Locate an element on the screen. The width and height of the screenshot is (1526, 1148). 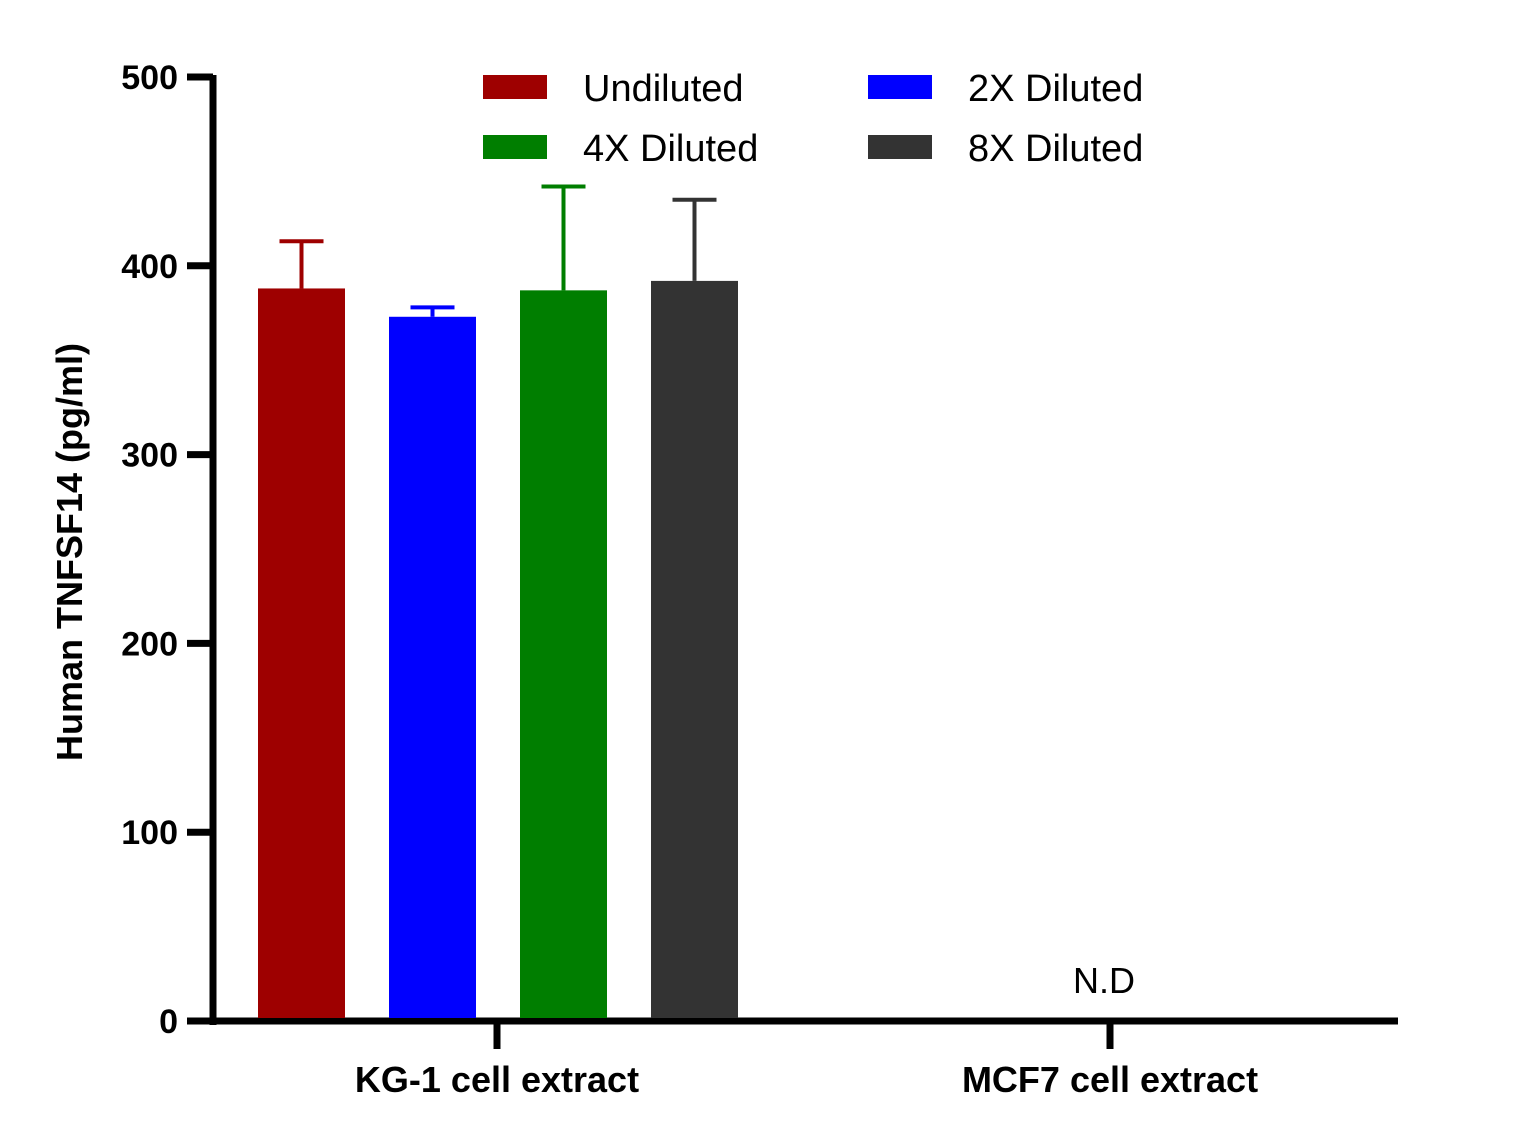
y-axis-label: Human TNFSF14 (pg/ml) is located at coordinates (69, 552).